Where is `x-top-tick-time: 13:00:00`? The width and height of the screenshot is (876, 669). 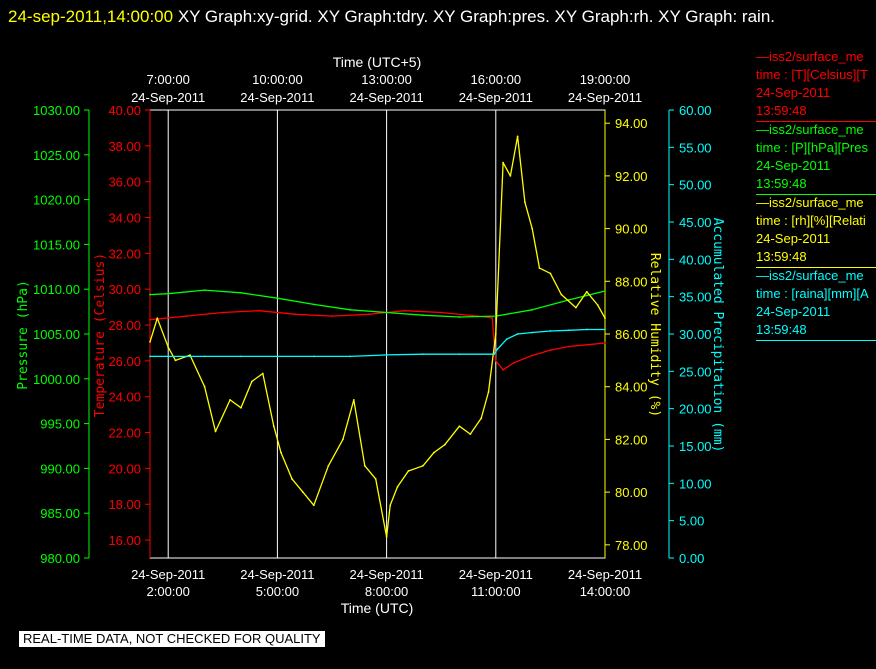 x-top-tick-time: 13:00:00 is located at coordinates (386, 79).